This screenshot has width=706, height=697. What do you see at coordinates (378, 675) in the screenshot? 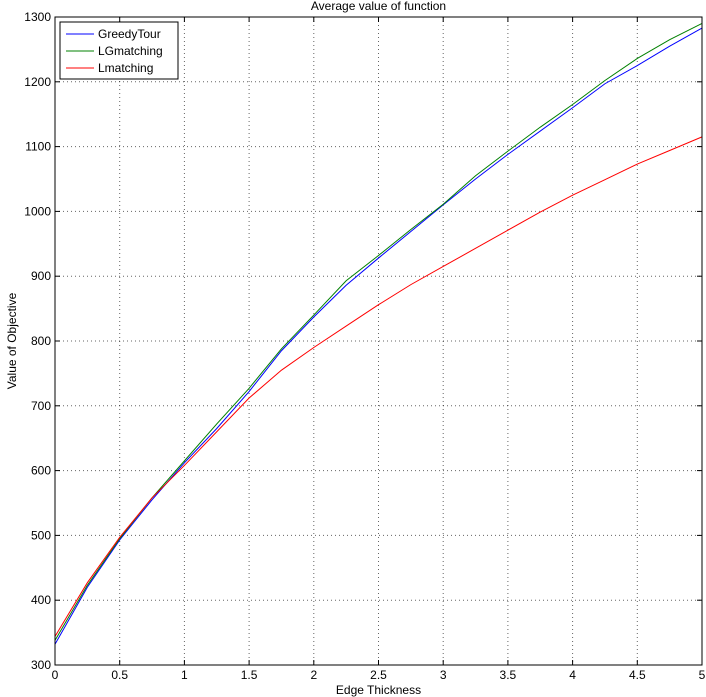
I see `x-tick-label: 2.5` at bounding box center [378, 675].